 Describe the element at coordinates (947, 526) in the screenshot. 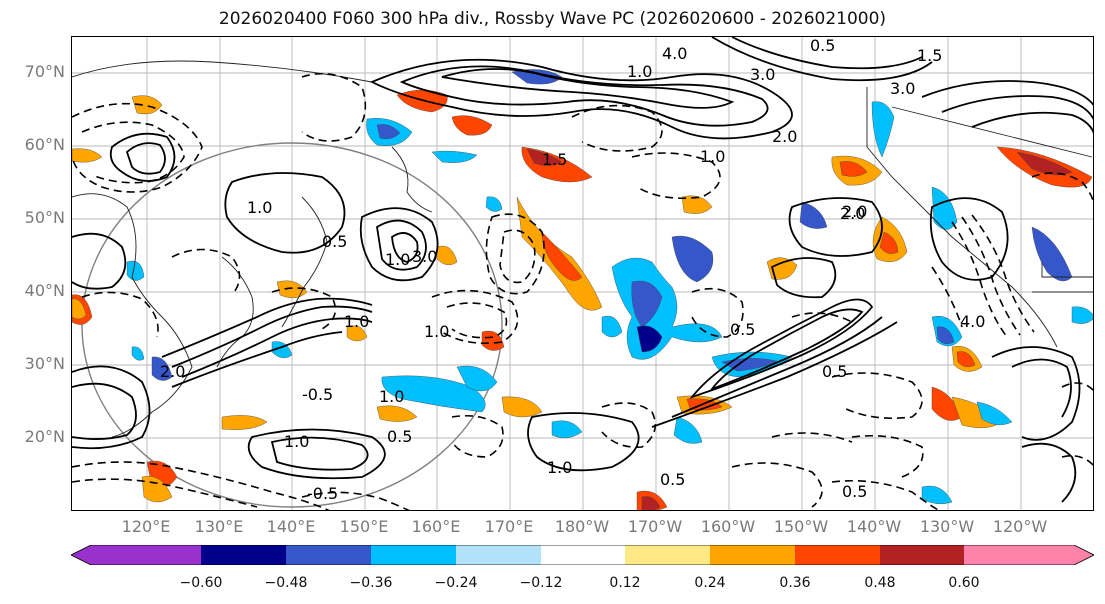

I see `lon-label-130w: 130°W` at that location.